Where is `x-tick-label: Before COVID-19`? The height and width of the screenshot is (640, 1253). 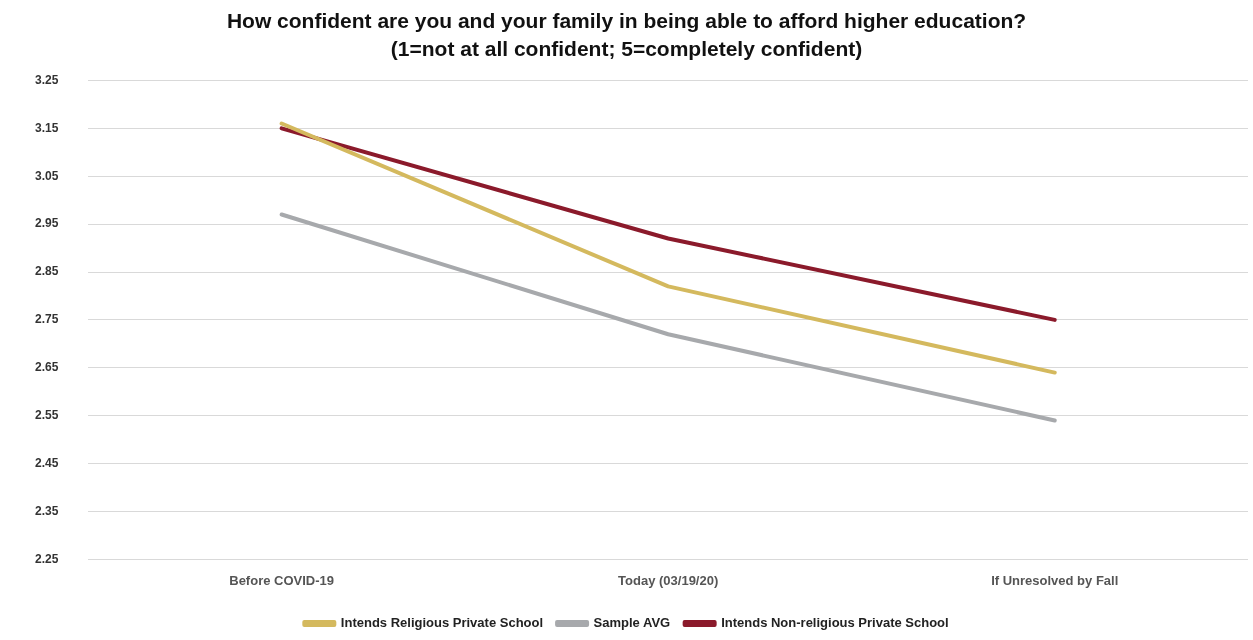
x-tick-label: Before COVID-19 is located at coordinates (281, 580).